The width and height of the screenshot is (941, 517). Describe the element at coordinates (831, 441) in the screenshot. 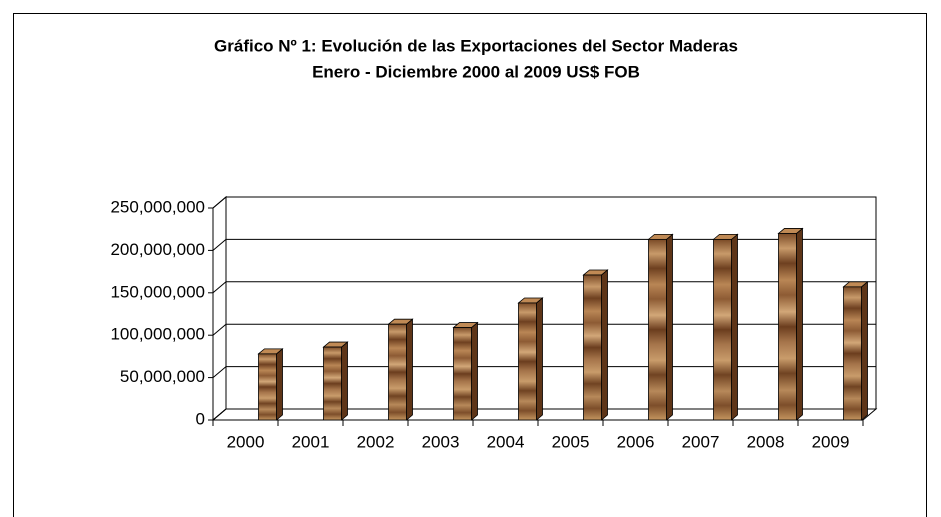

I see `x-tick-label: 2009` at that location.